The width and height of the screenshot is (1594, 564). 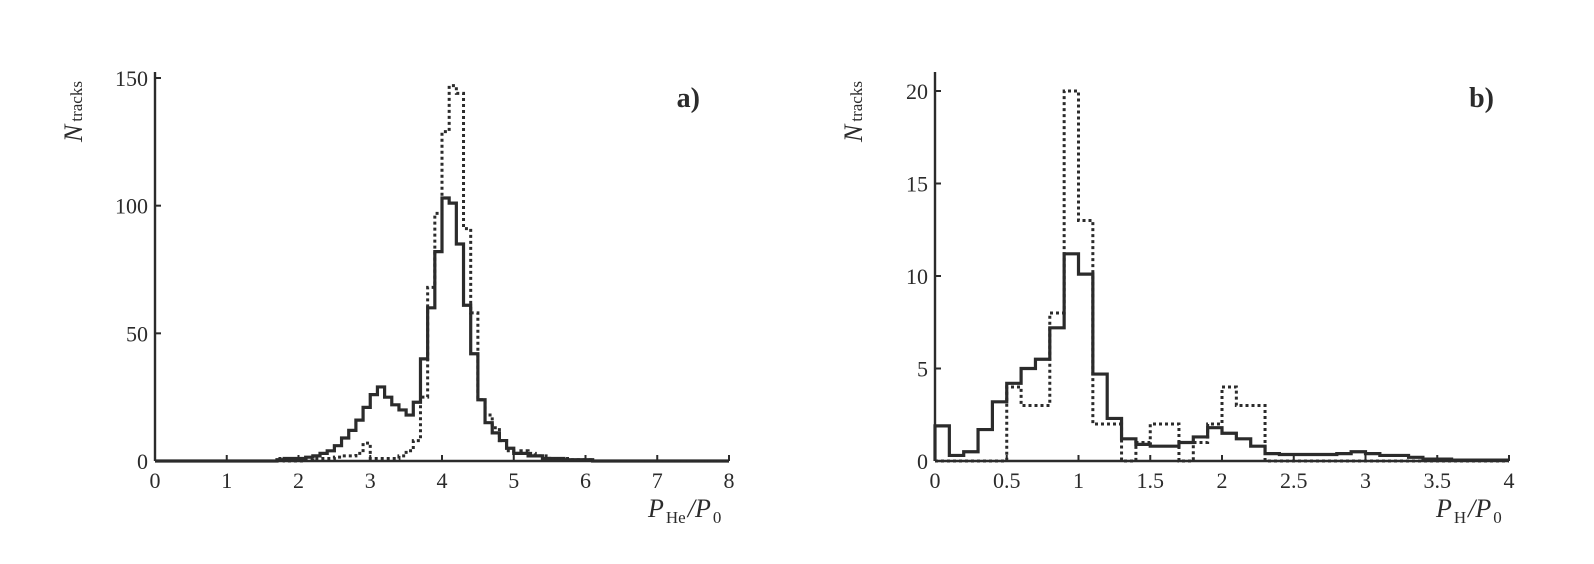 What do you see at coordinates (226, 480) in the screenshot?
I see `panel-a-x-tick-label: 1` at bounding box center [226, 480].